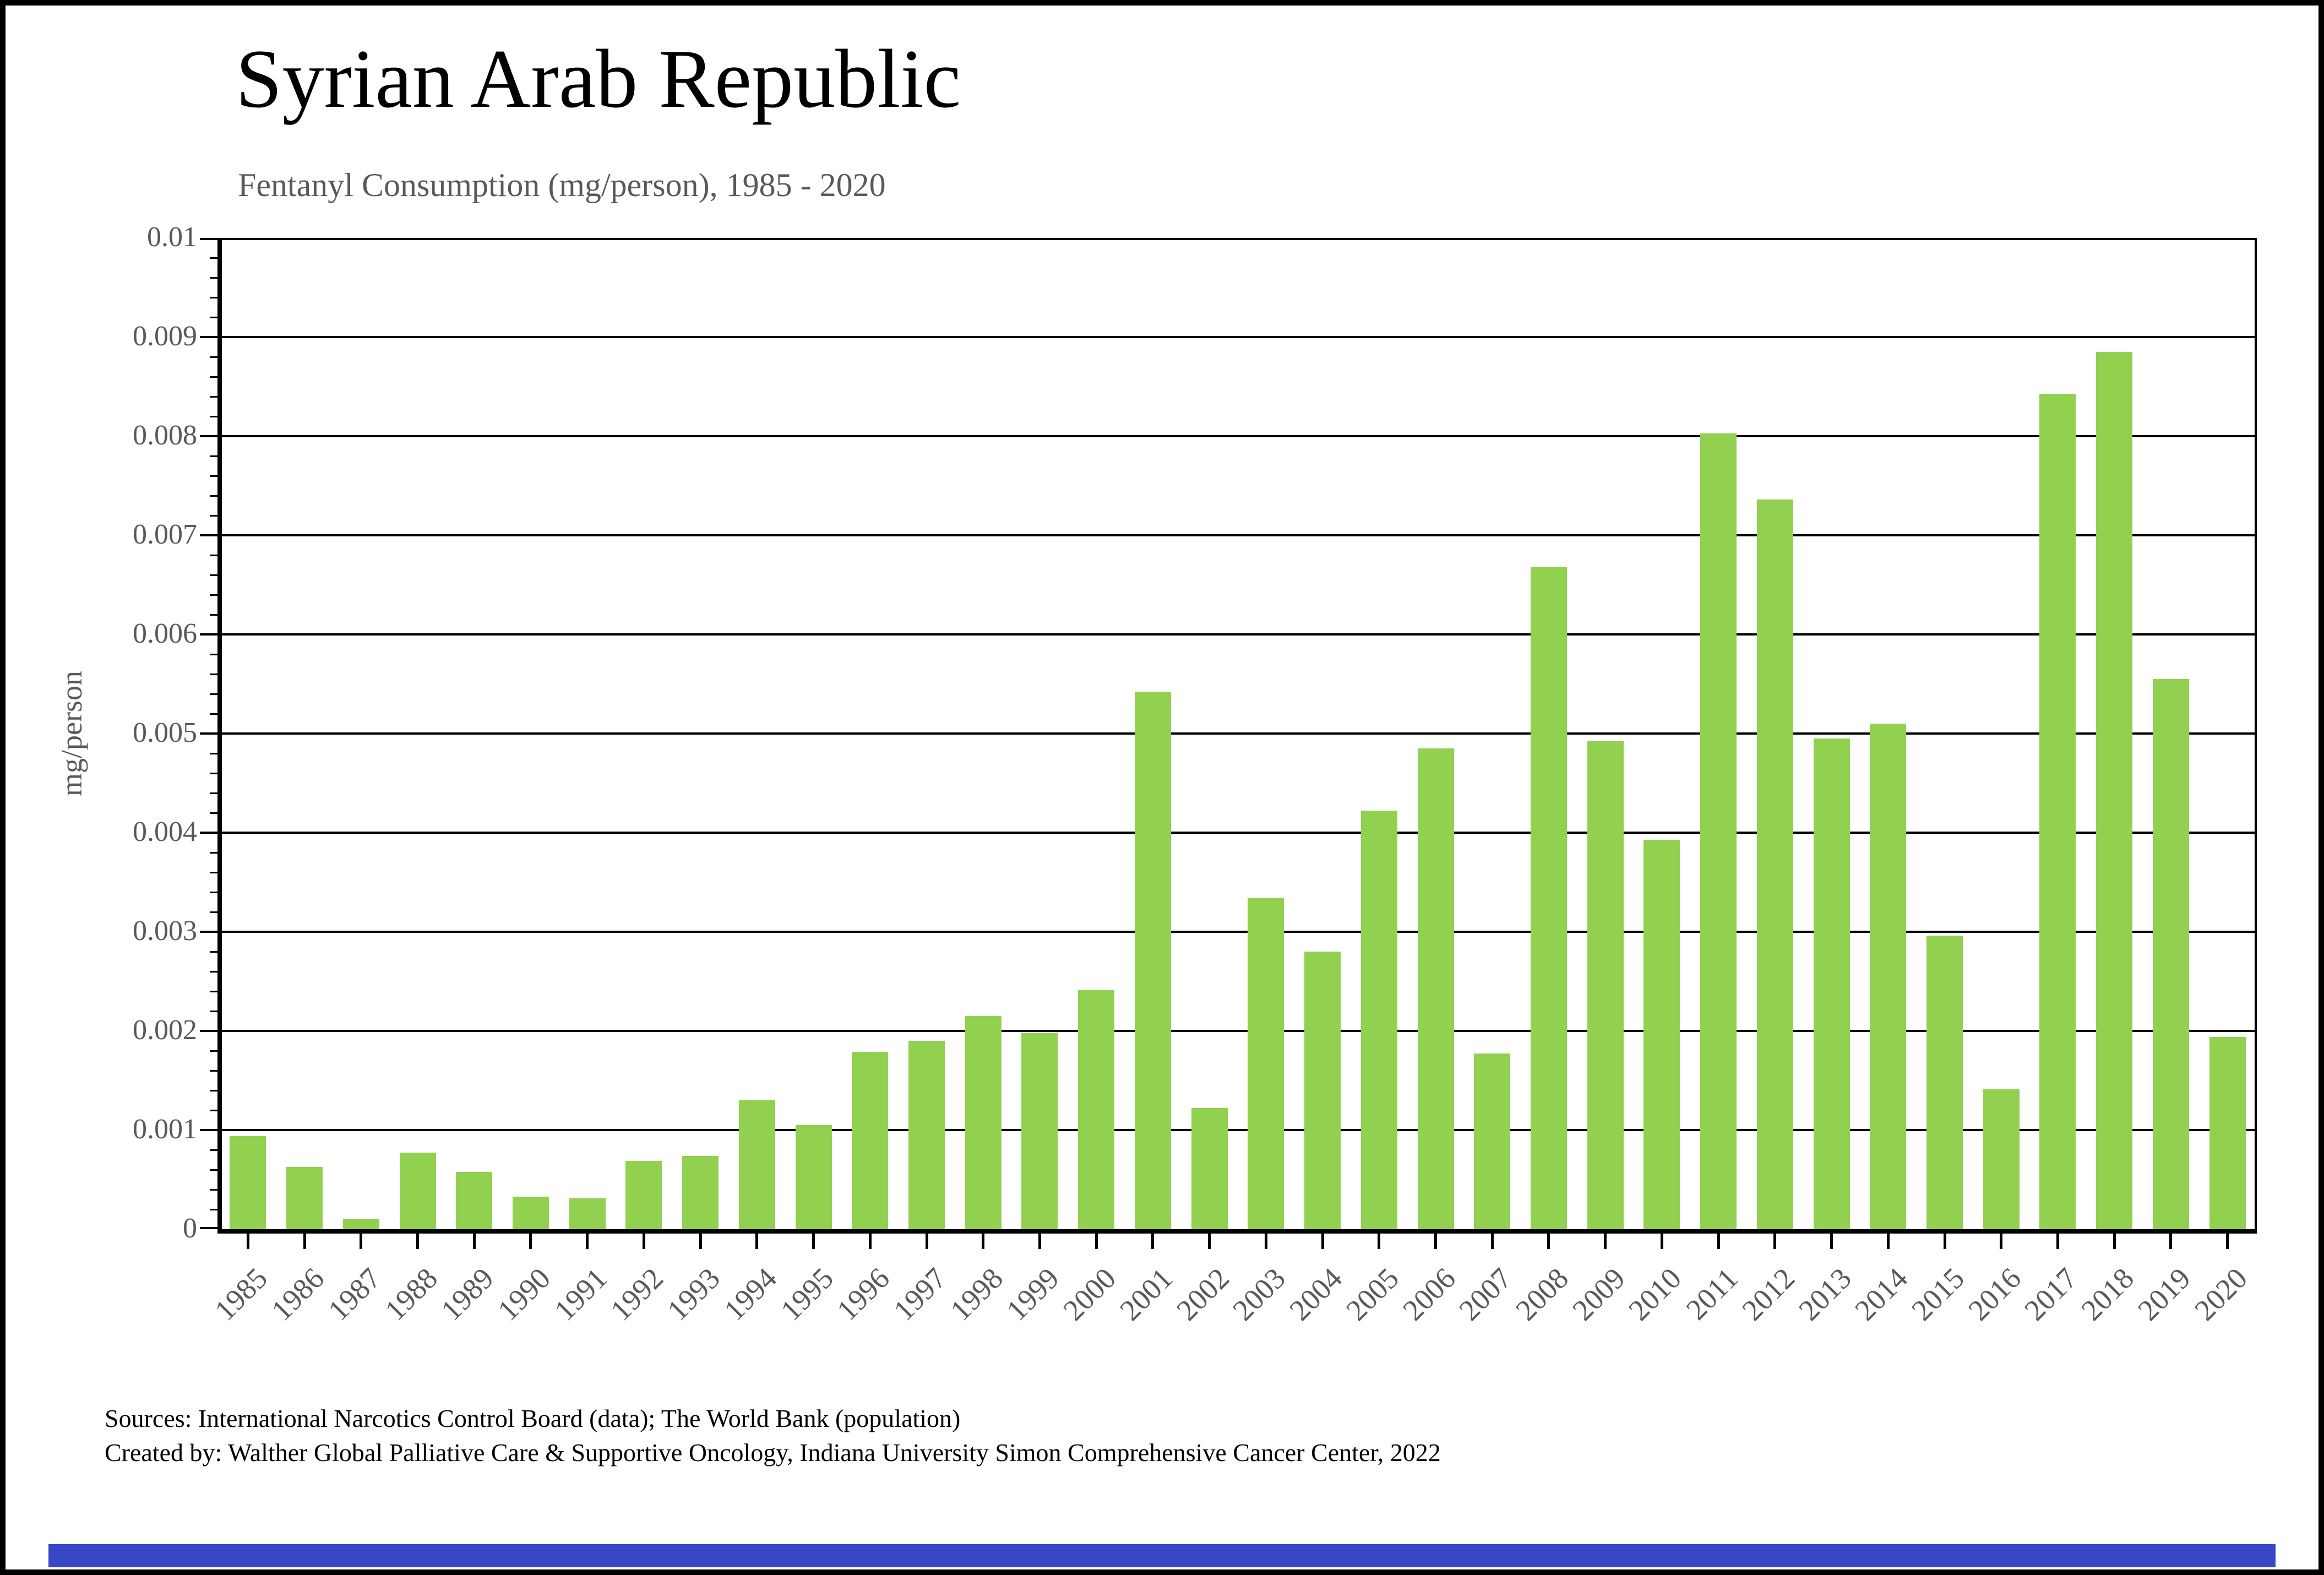 This screenshot has height=1575, width=2324. Describe the element at coordinates (418, 1241) in the screenshot. I see `x-tick-1988` at that location.